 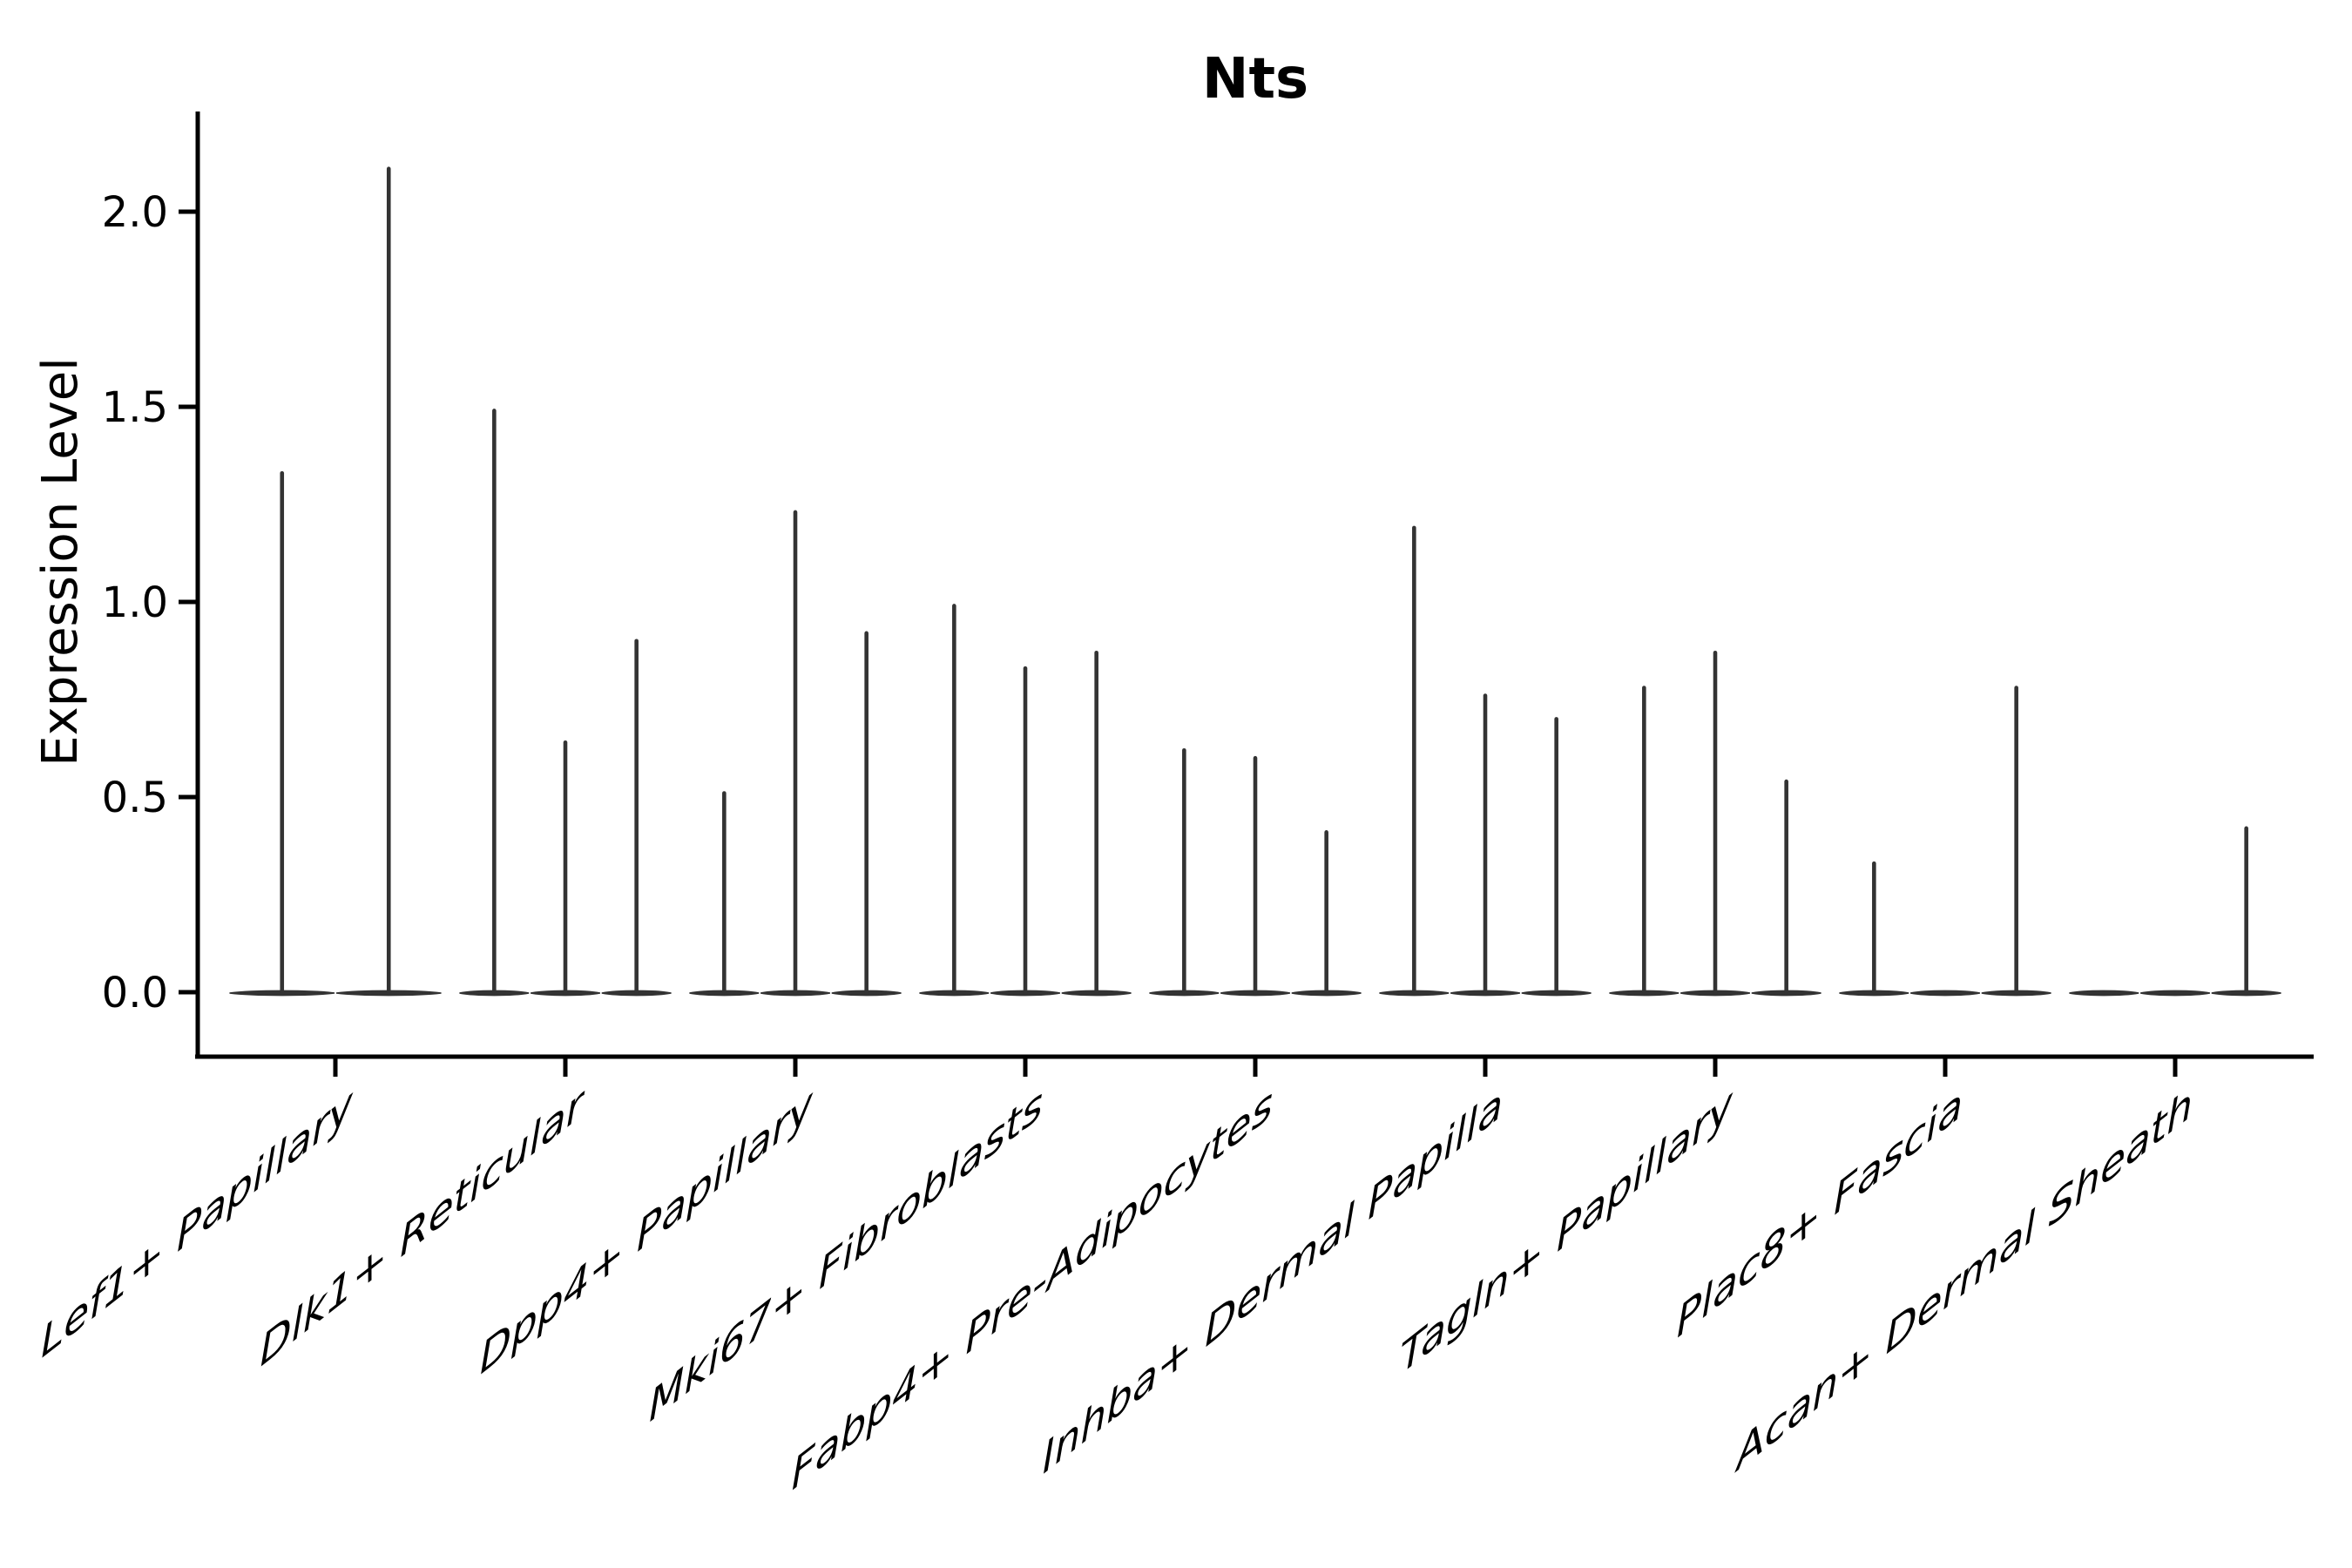 I want to click on y-tick-label: 1.0, so click(x=135, y=603).